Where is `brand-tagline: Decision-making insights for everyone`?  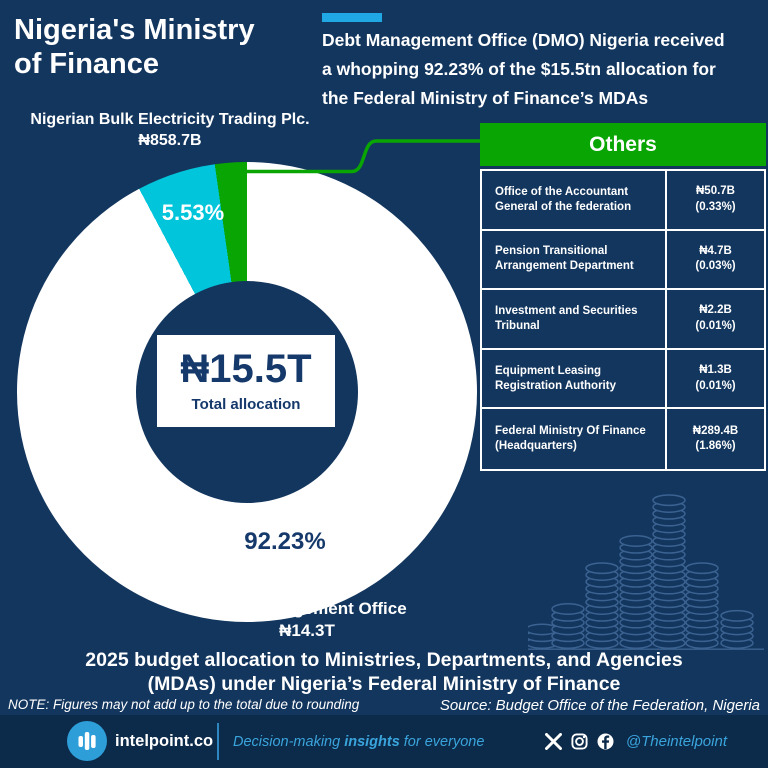 brand-tagline: Decision-making insights for everyone is located at coordinates (358, 741).